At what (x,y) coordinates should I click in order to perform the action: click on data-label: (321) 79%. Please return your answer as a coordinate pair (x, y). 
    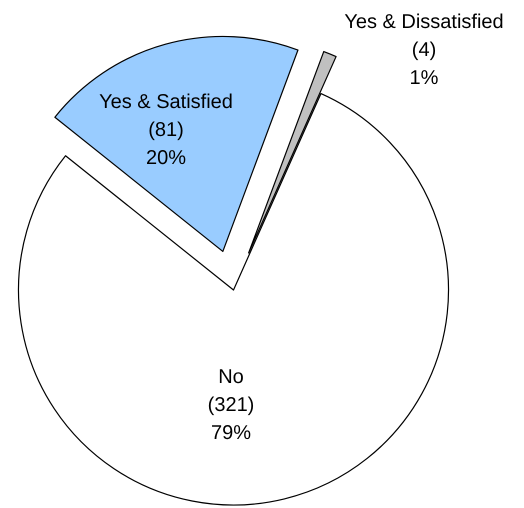
    Looking at the image, I should click on (231, 419).